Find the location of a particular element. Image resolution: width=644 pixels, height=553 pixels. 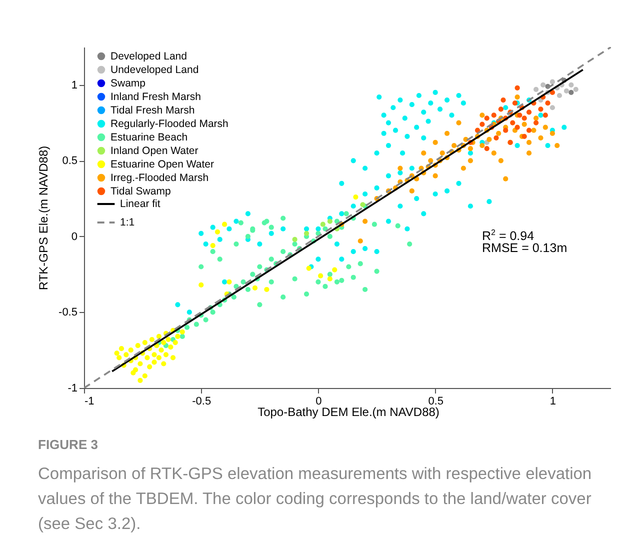

y-tick-label: -1 is located at coordinates (73, 388).